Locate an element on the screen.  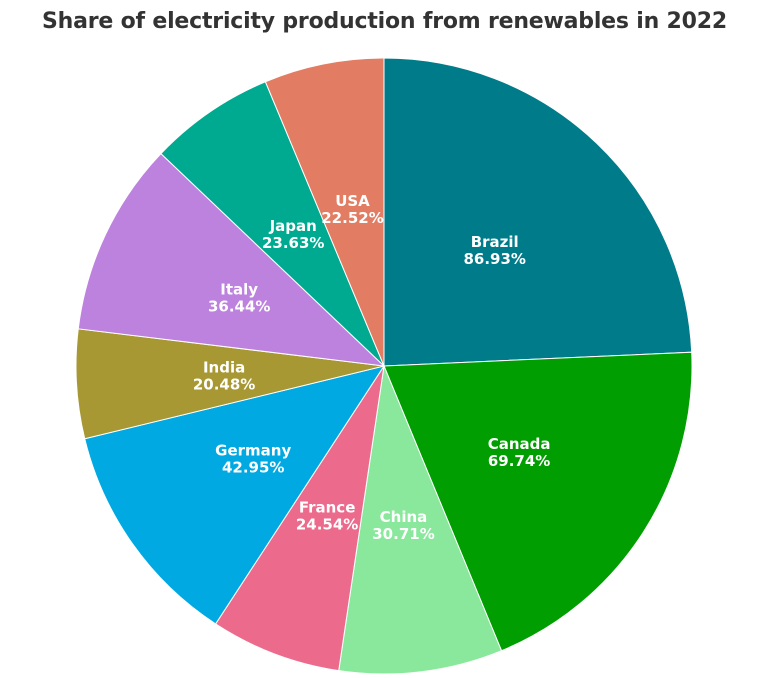
slice-value-germany: 42.95% is located at coordinates (253, 468).